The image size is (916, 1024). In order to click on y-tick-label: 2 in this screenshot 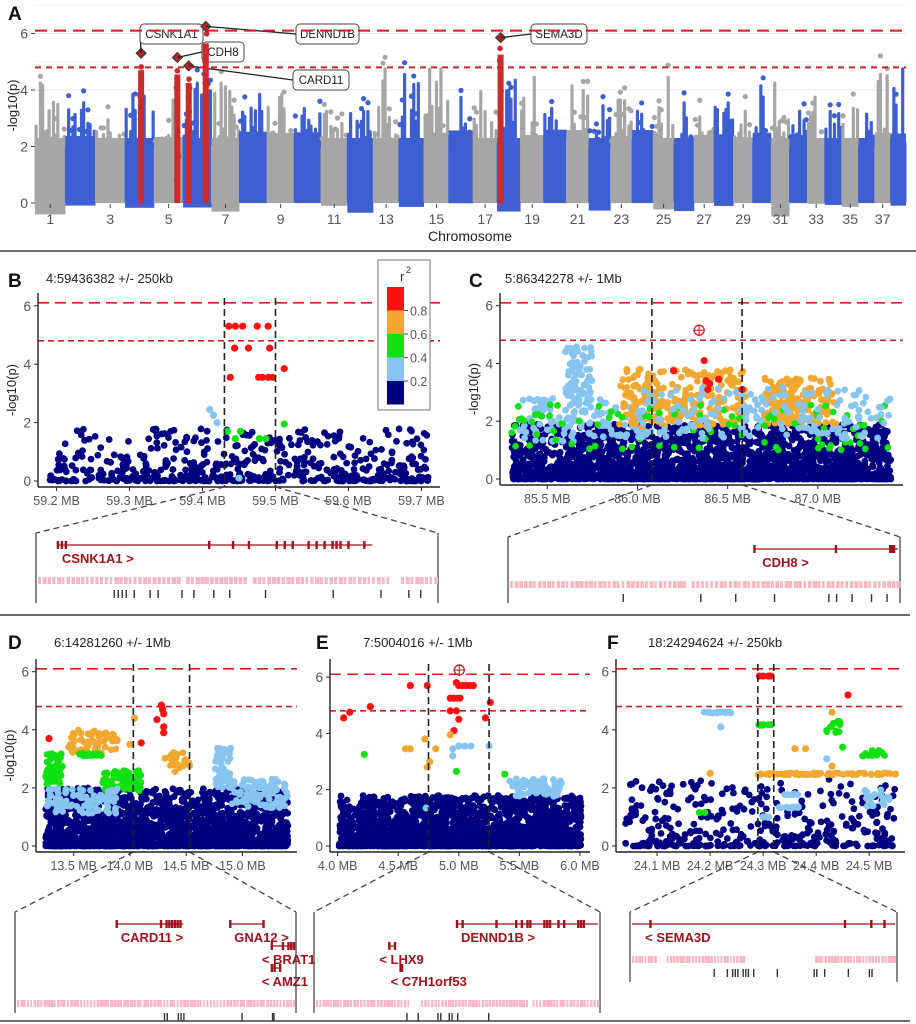, I will do `click(27, 423)`.